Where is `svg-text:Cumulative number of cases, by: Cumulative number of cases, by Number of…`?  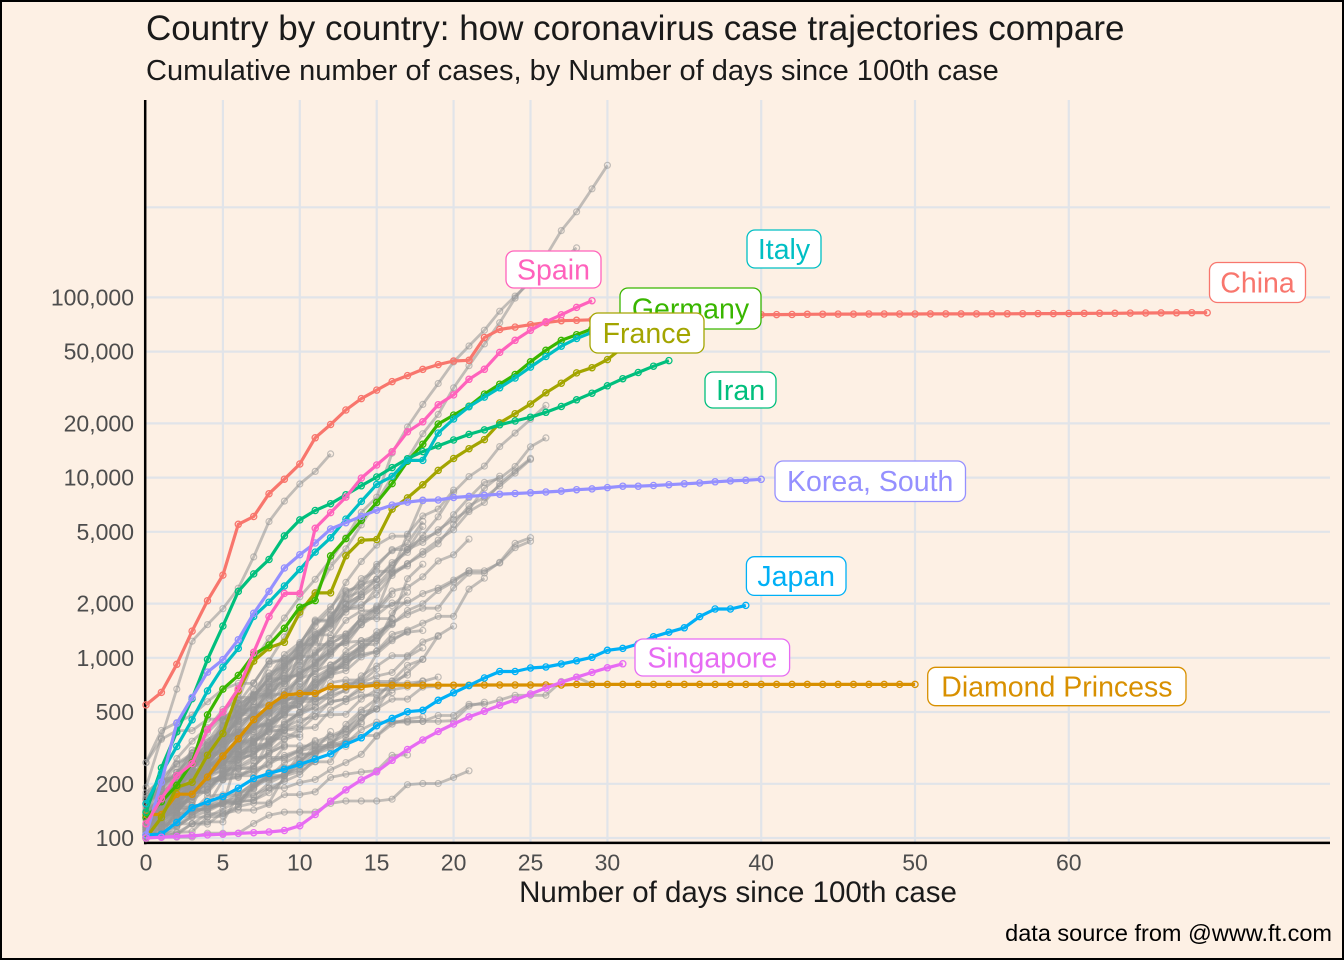
svg-text:Cumulative number of cases, by: Cumulative number of cases, by Number of… is located at coordinates (572, 71).